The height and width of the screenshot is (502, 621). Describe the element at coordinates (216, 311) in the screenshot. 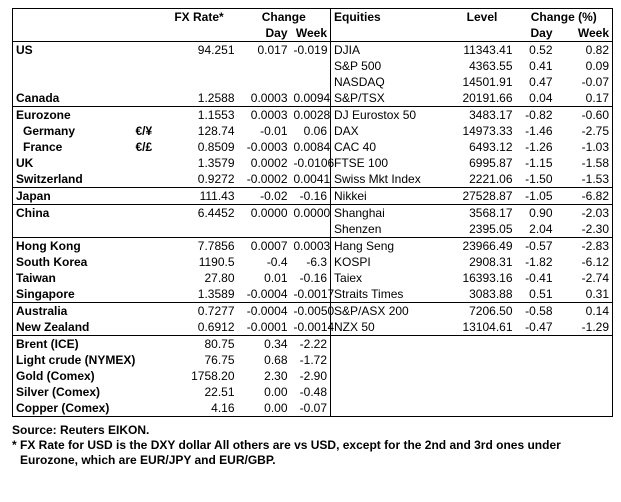

I see `table-cell: 0.7277` at that location.